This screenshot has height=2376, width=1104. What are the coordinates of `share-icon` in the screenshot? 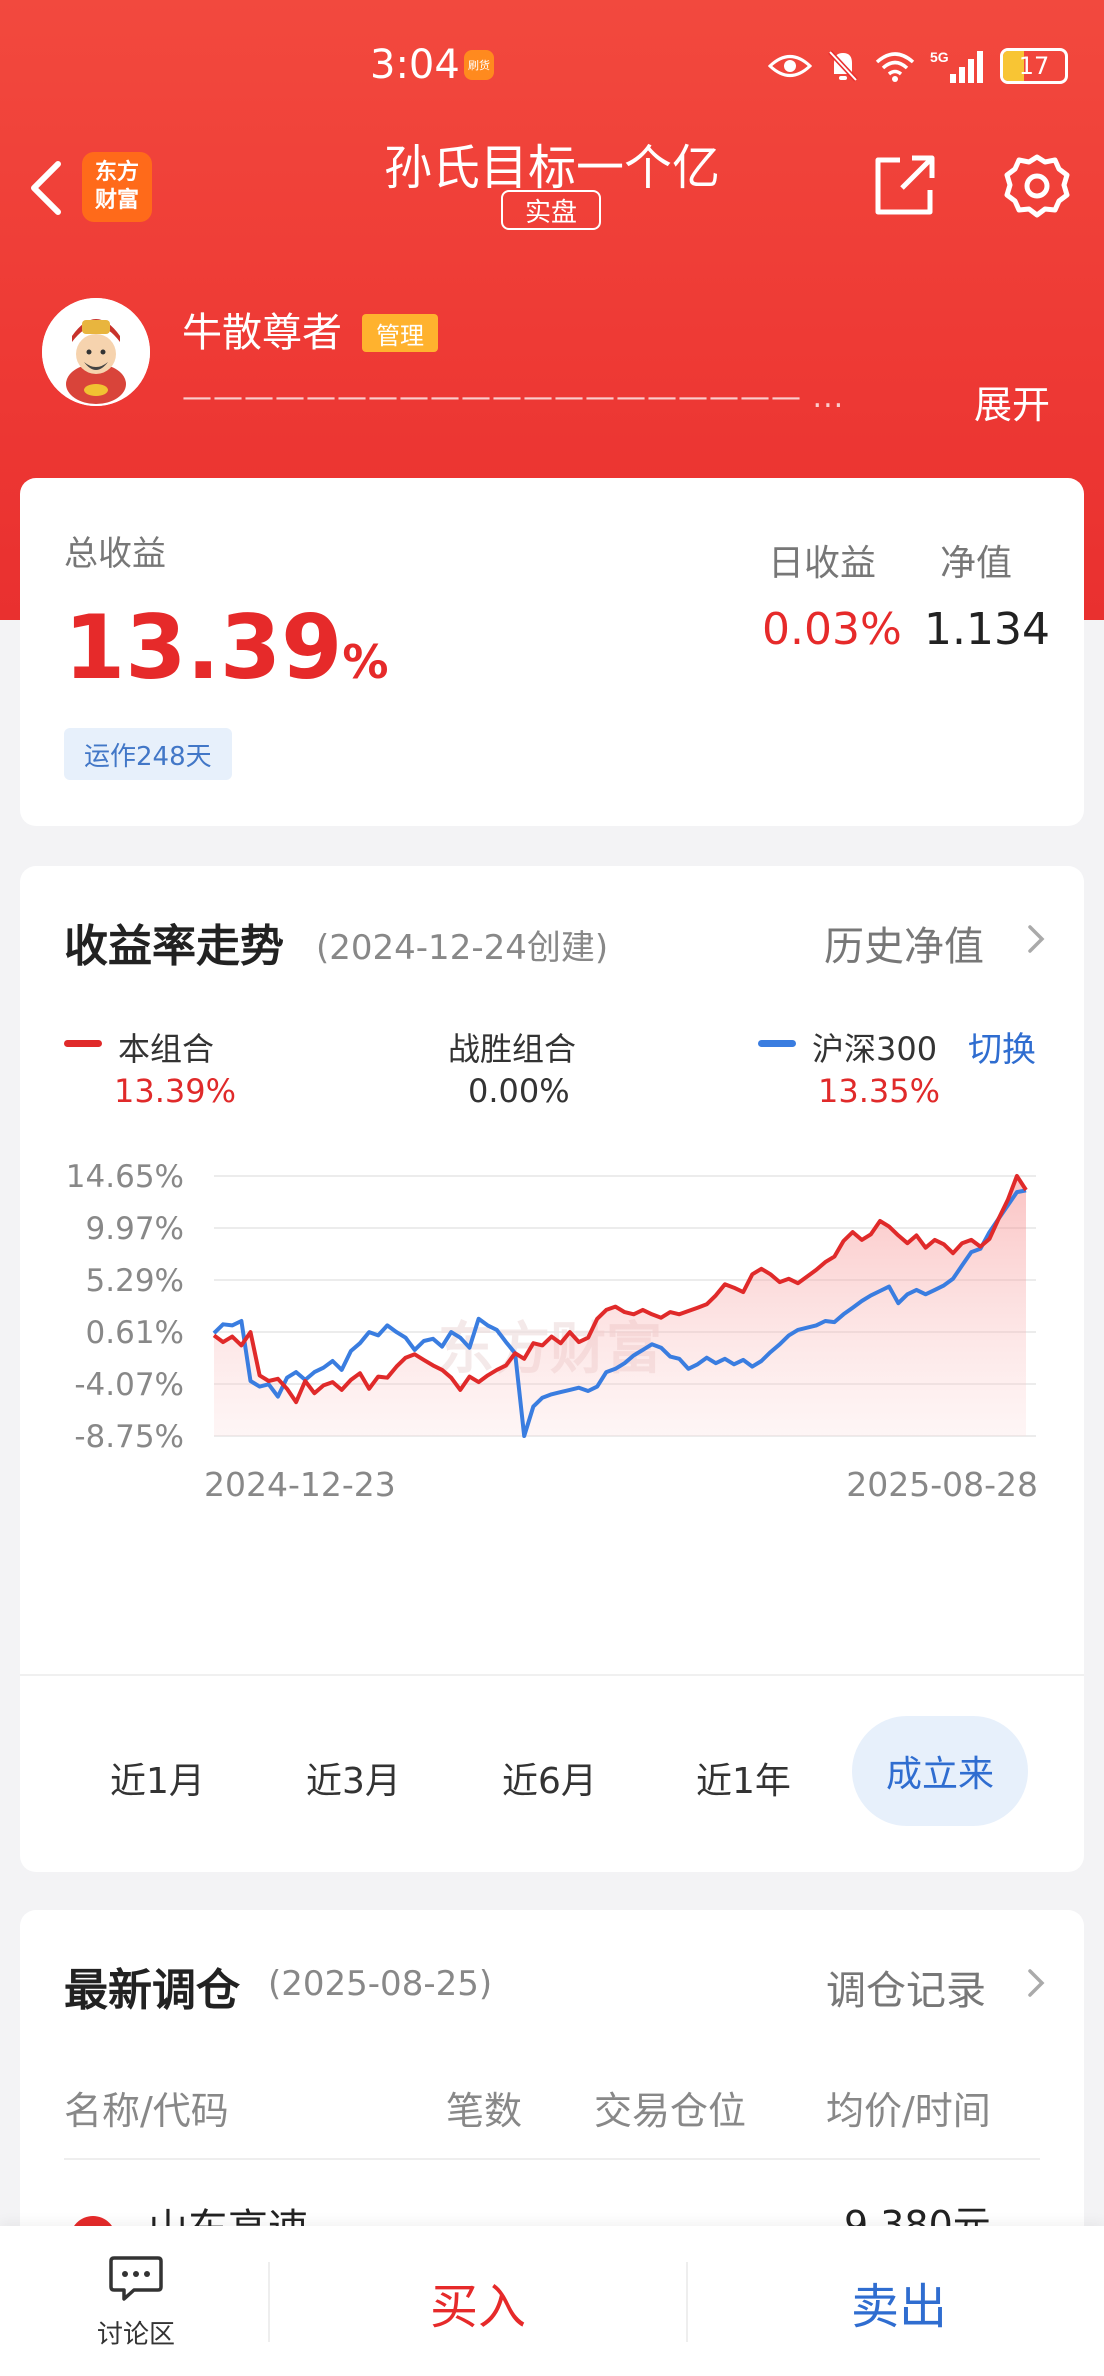 It's located at (905, 185).